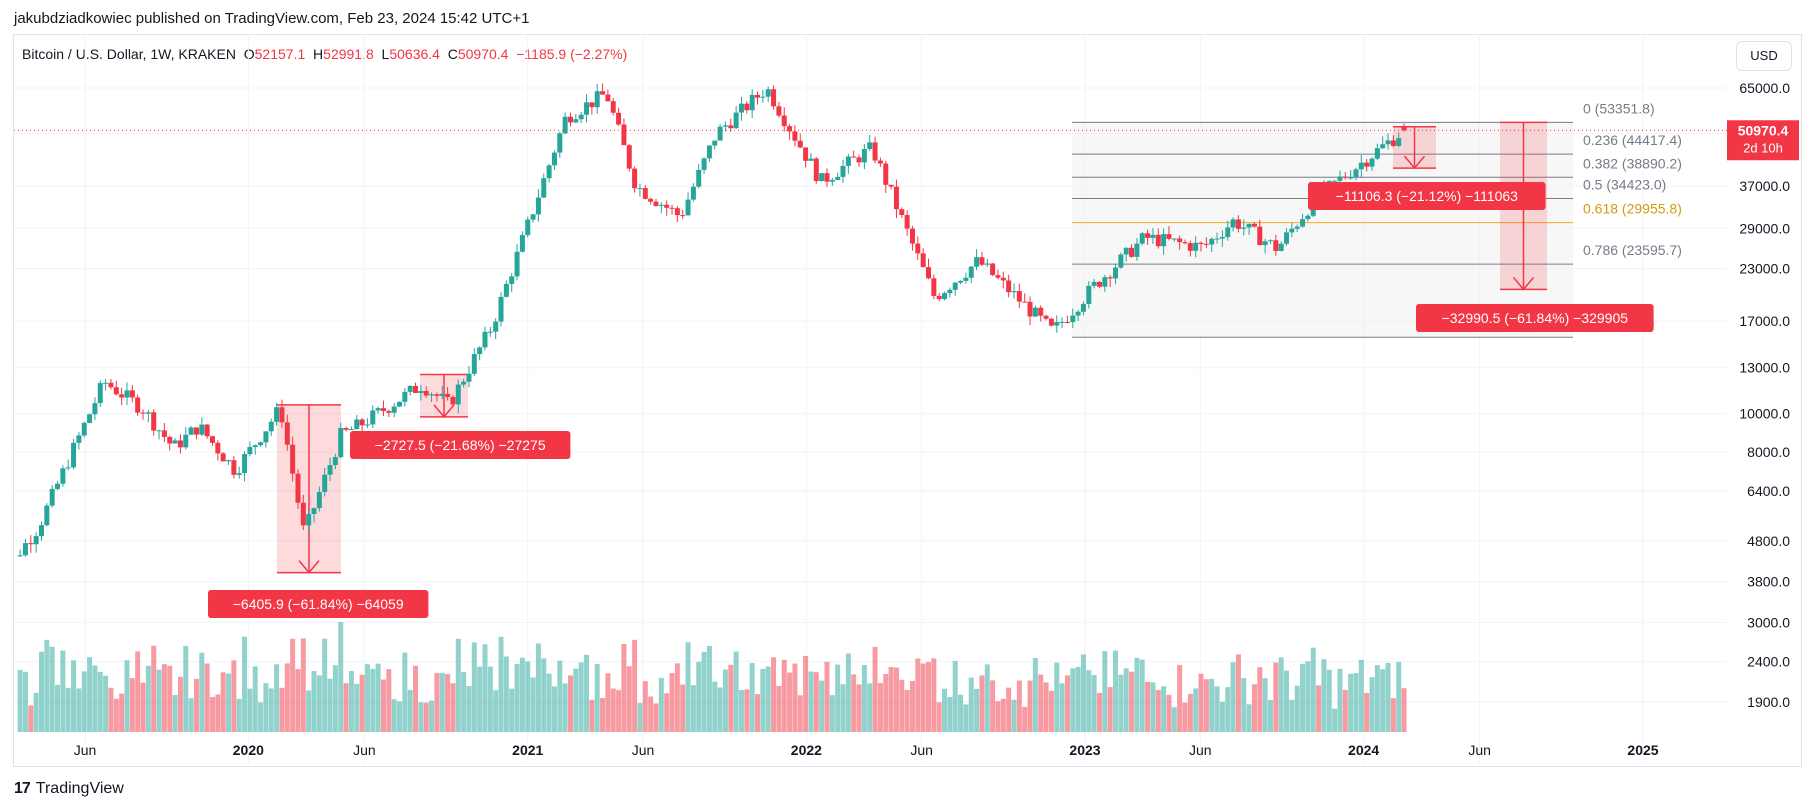 The image size is (1815, 812). Describe the element at coordinates (385, 54) in the screenshot. I see `low-label: L` at that location.